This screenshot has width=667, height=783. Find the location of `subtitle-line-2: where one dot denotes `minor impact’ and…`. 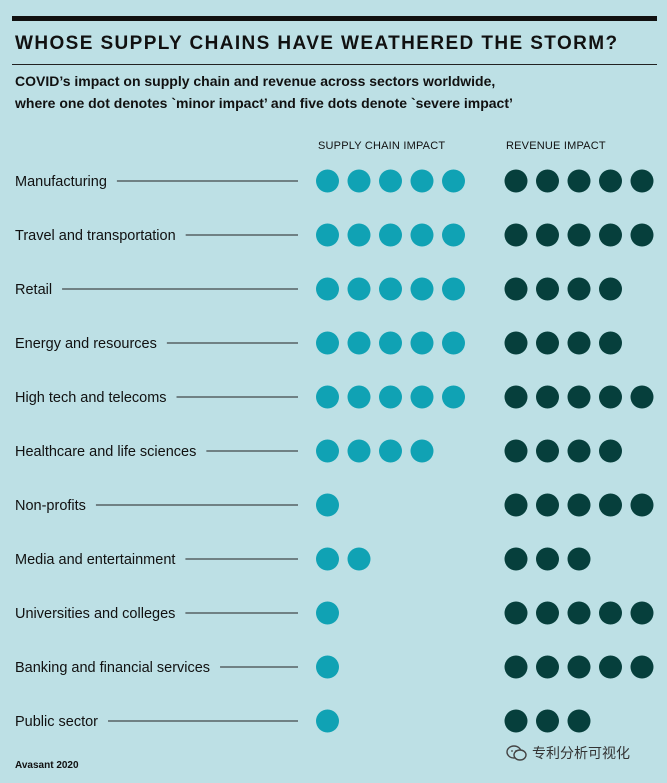

subtitle-line-2: where one dot denotes `minor impact’ and… is located at coordinates (264, 103).